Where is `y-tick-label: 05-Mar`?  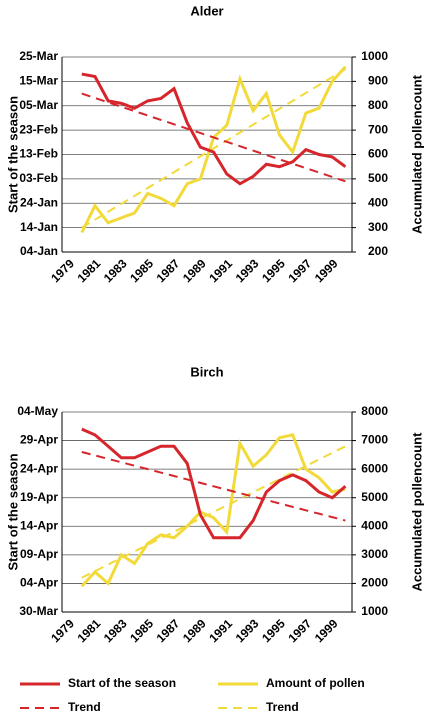
y-tick-label: 05-Mar is located at coordinates (38, 105).